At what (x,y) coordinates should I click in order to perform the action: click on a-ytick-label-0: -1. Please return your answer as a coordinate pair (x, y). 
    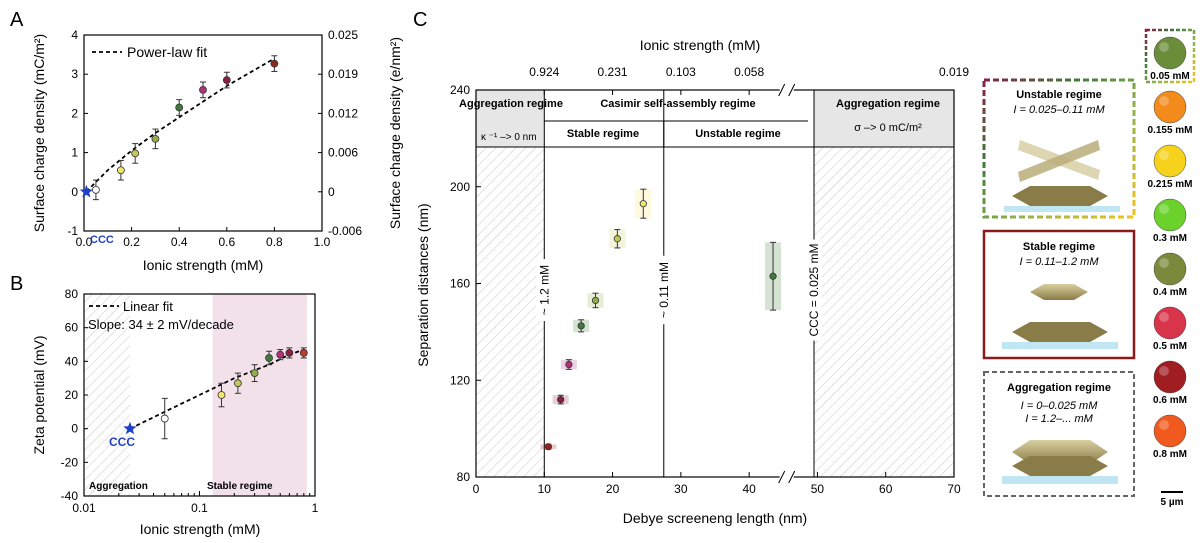
    Looking at the image, I should click on (72, 231).